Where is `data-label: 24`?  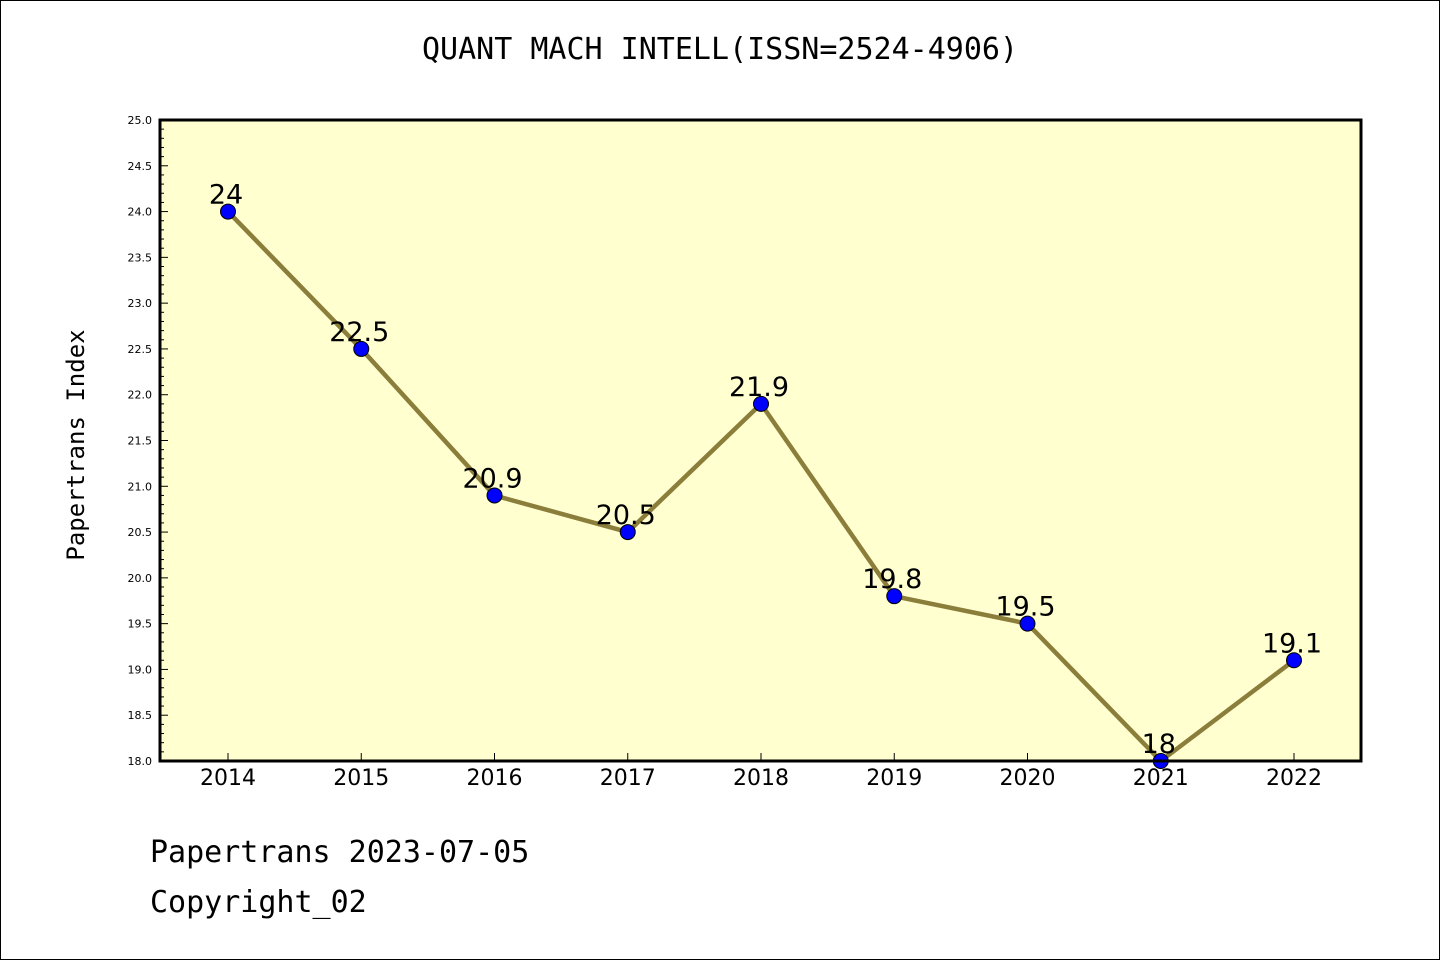
data-label: 24 is located at coordinates (226, 195).